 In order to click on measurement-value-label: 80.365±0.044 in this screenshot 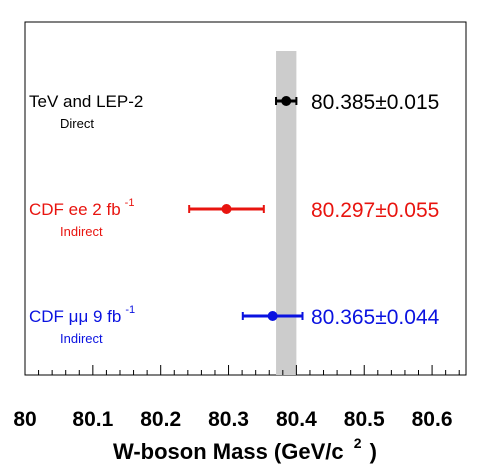, I will do `click(375, 317)`.